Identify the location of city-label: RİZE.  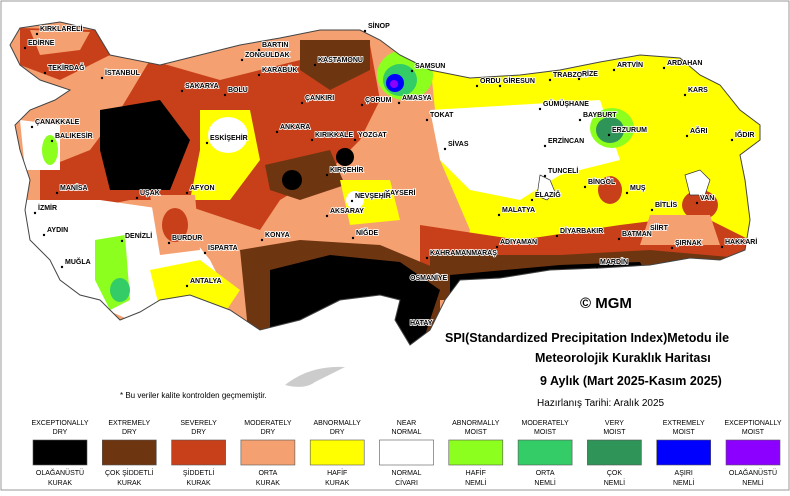
(590, 74).